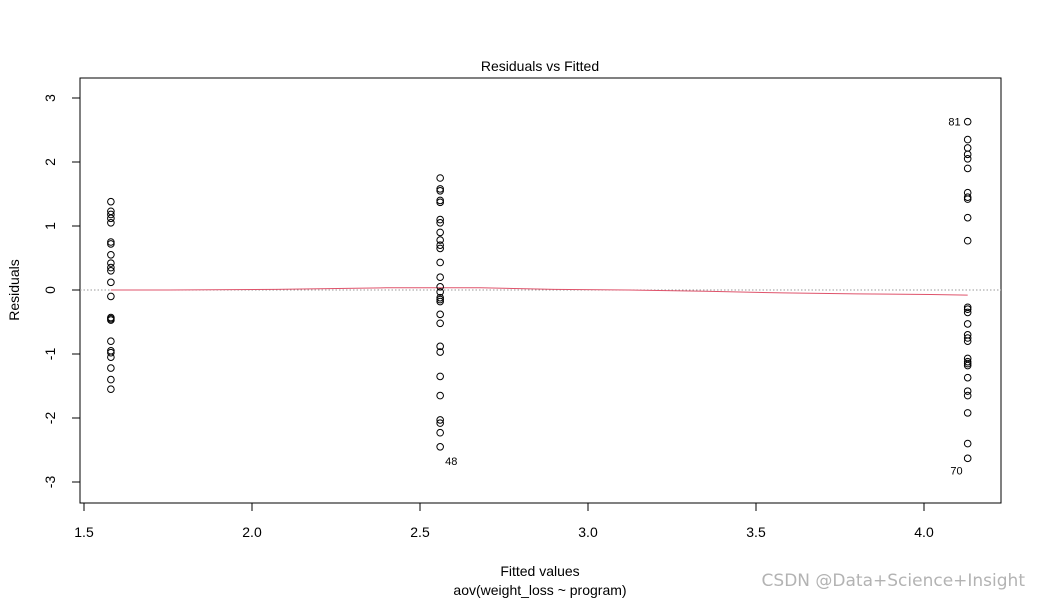 This screenshot has height=600, width=1041. I want to click on point-annotation: 70, so click(956, 471).